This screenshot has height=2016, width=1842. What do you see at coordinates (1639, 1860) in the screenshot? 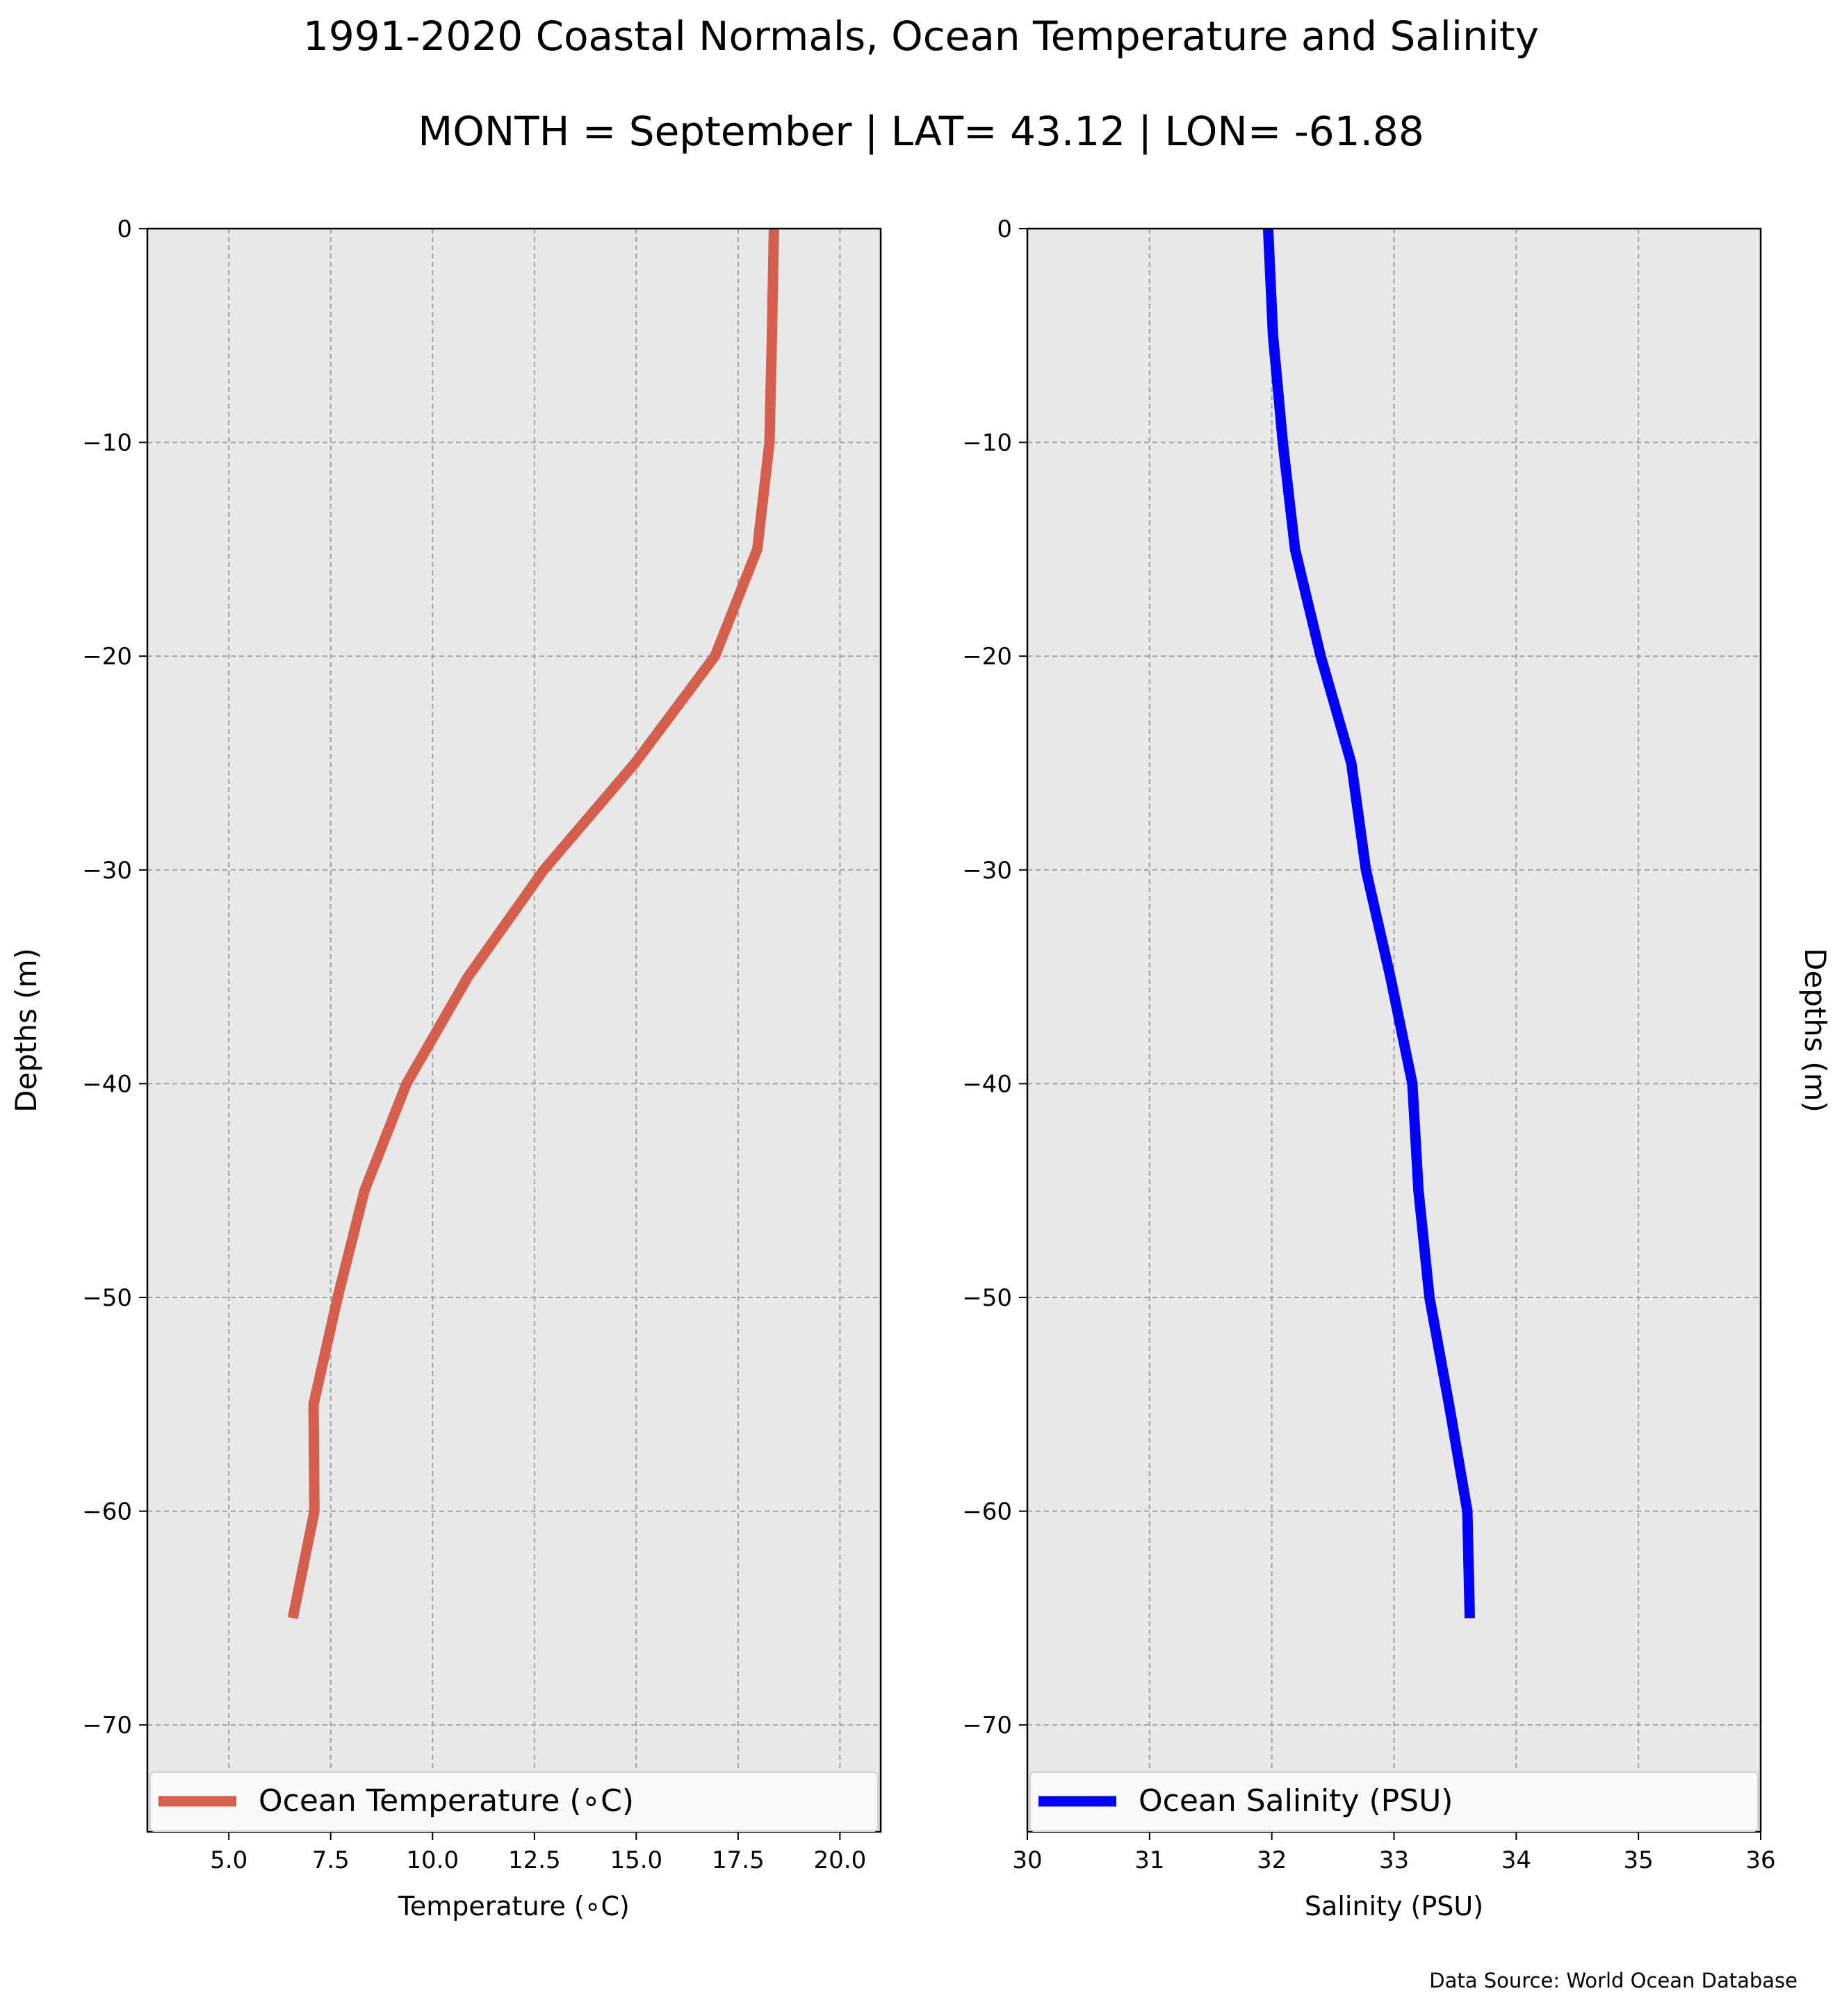
I see `salinity-x-tick-label: 35` at bounding box center [1639, 1860].